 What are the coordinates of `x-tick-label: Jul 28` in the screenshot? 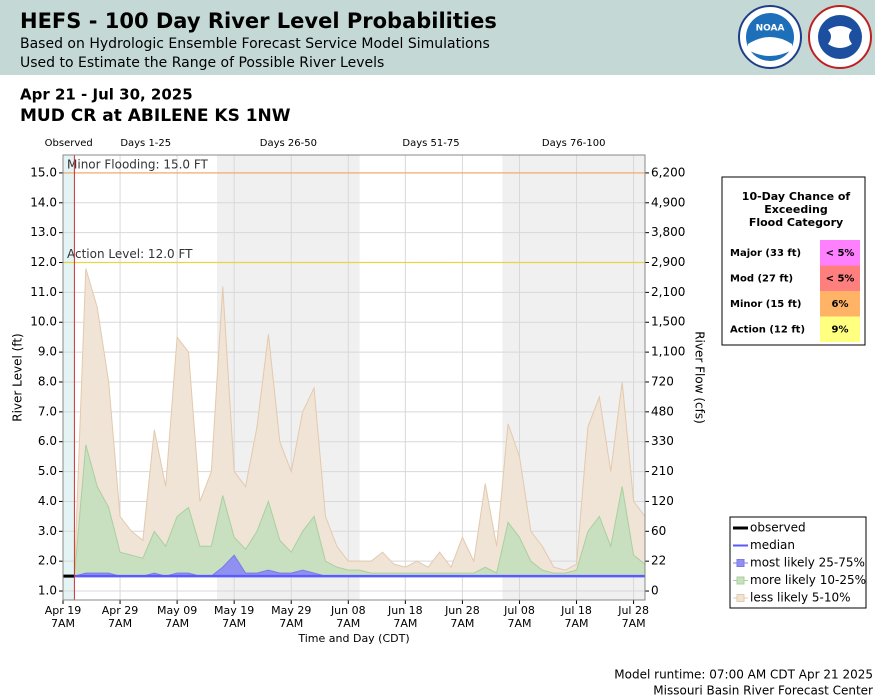 It's located at (633, 610).